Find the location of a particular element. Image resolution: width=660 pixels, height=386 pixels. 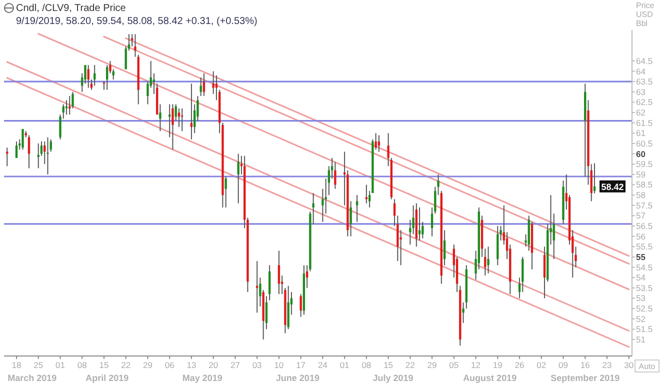

annotation: 58.42 is located at coordinates (612, 187).